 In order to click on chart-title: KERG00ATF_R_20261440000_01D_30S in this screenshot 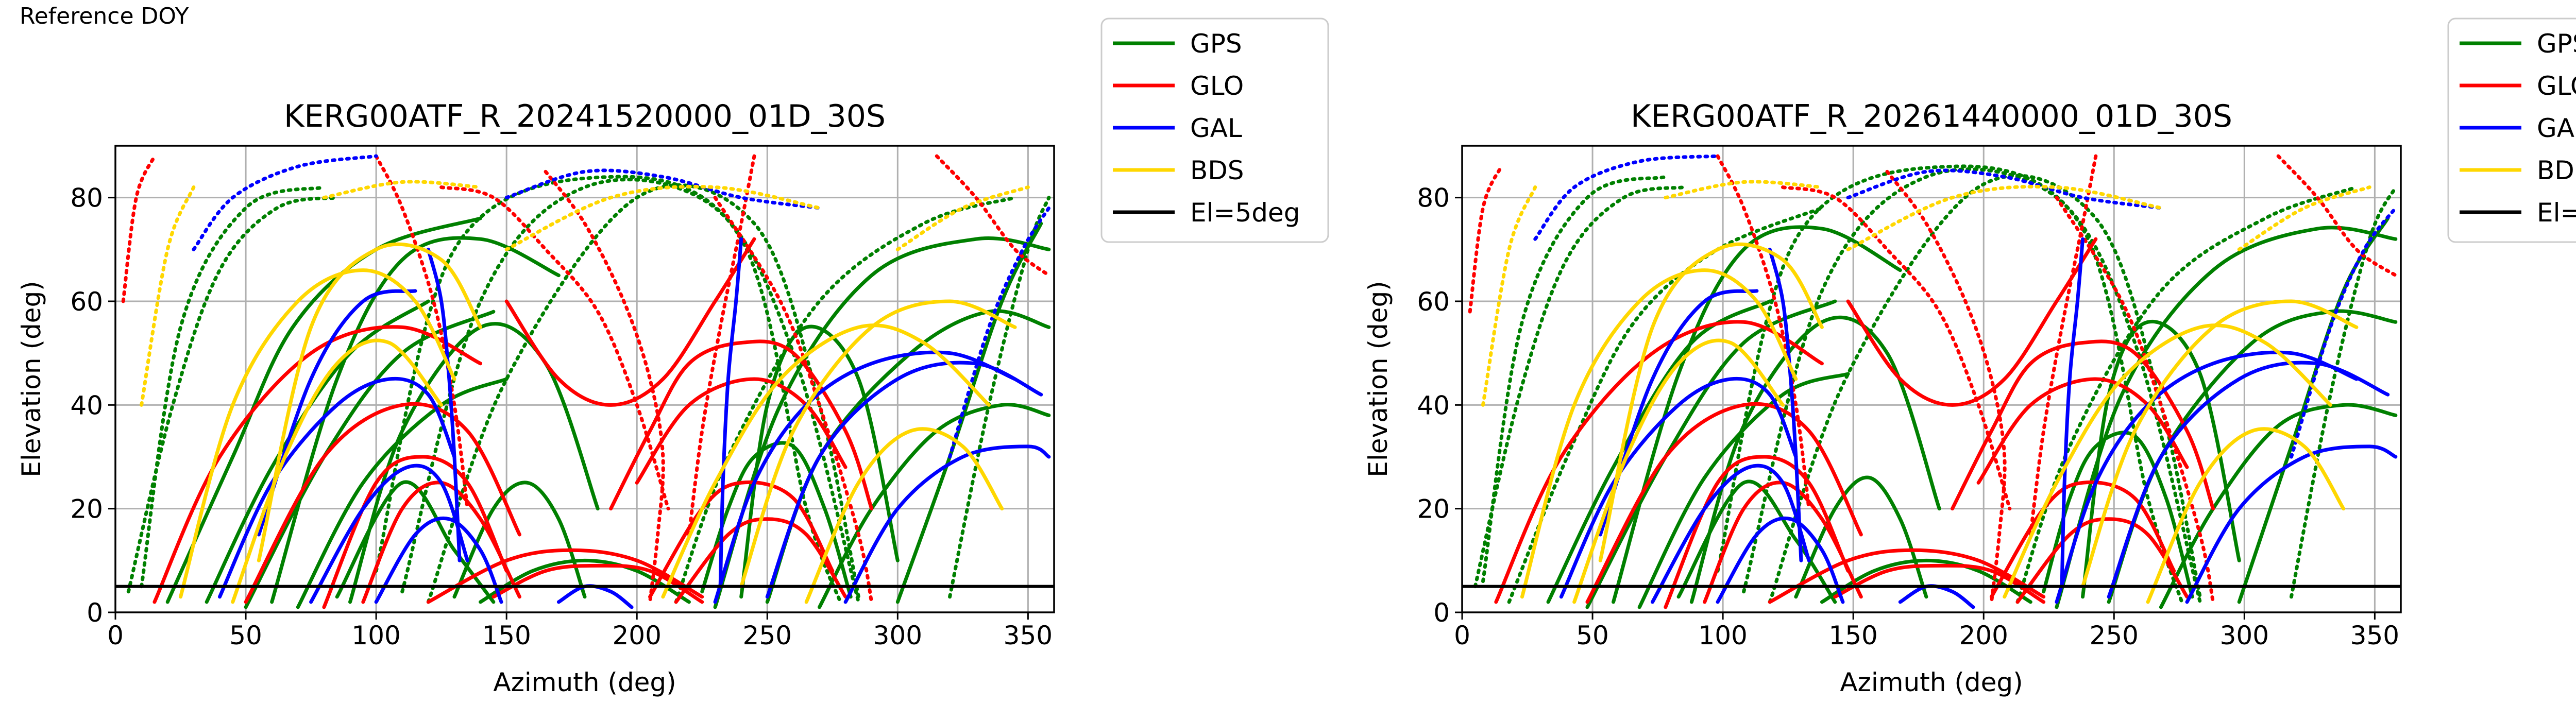, I will do `click(1931, 116)`.